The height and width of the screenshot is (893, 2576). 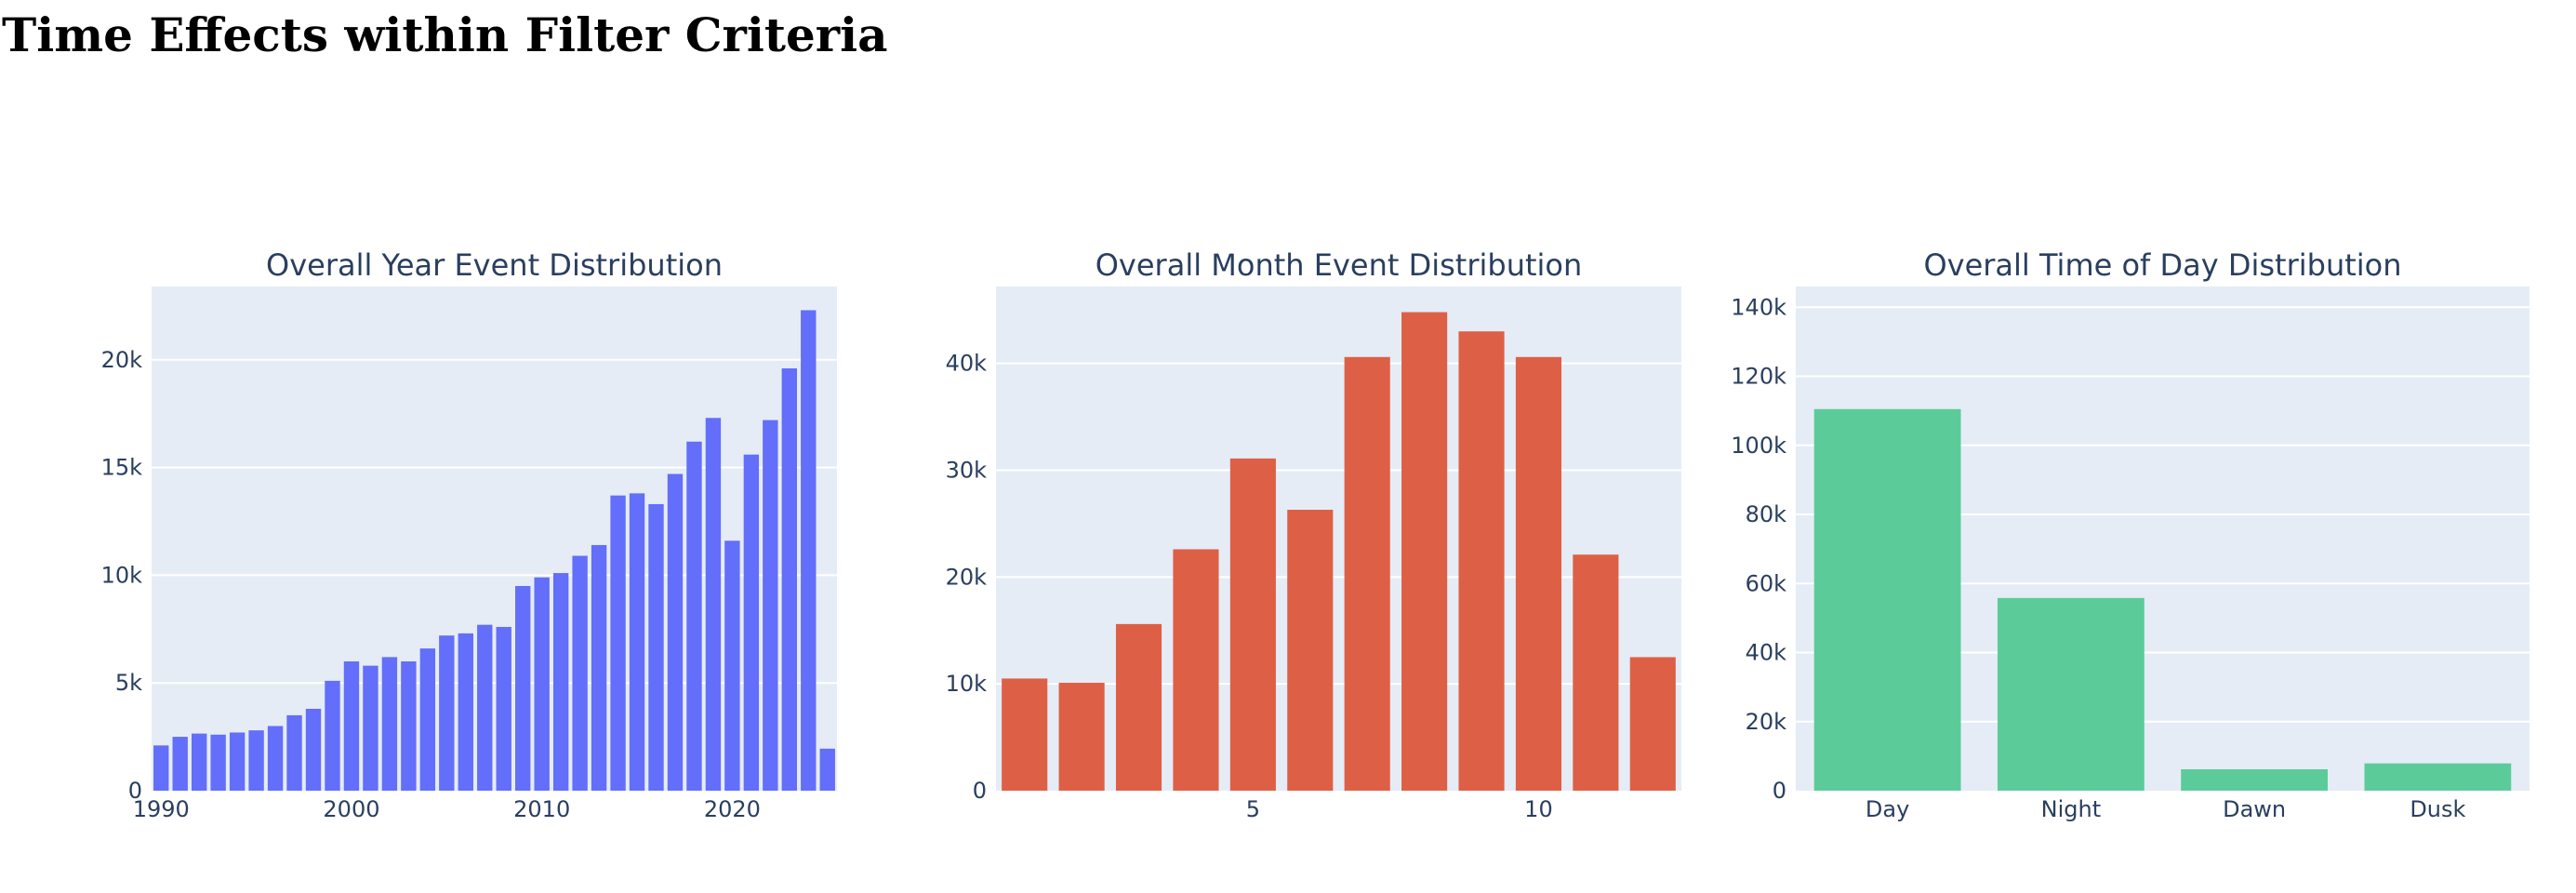 I want to click on y-tick-label: 80k, so click(x=1766, y=514).